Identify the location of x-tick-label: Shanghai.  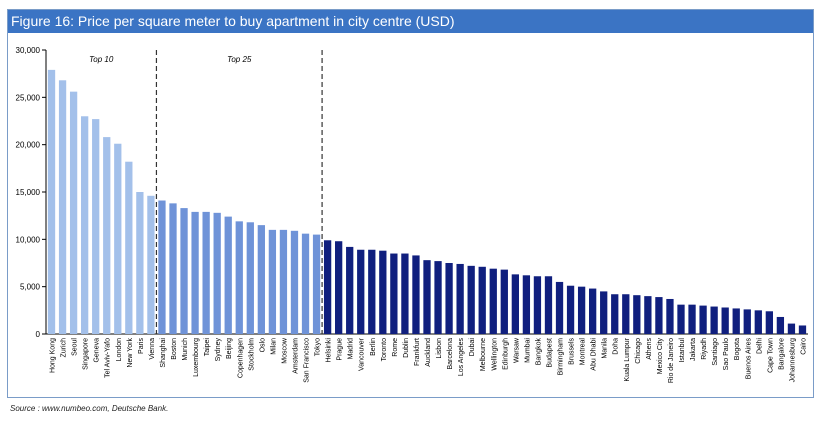
(163, 353).